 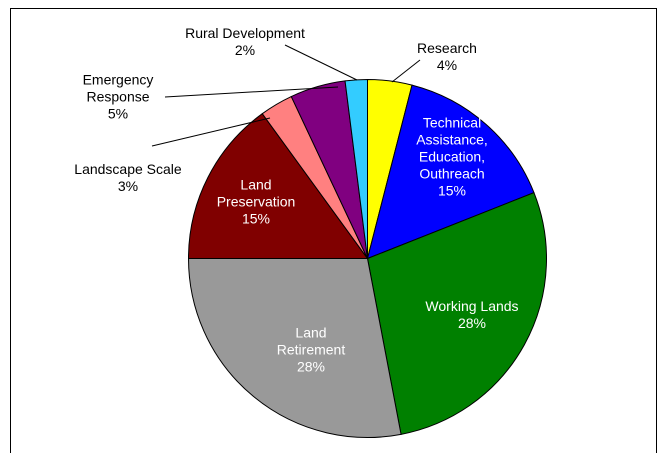 What do you see at coordinates (256, 193) in the screenshot?
I see `category-label: Land Preservation` at bounding box center [256, 193].